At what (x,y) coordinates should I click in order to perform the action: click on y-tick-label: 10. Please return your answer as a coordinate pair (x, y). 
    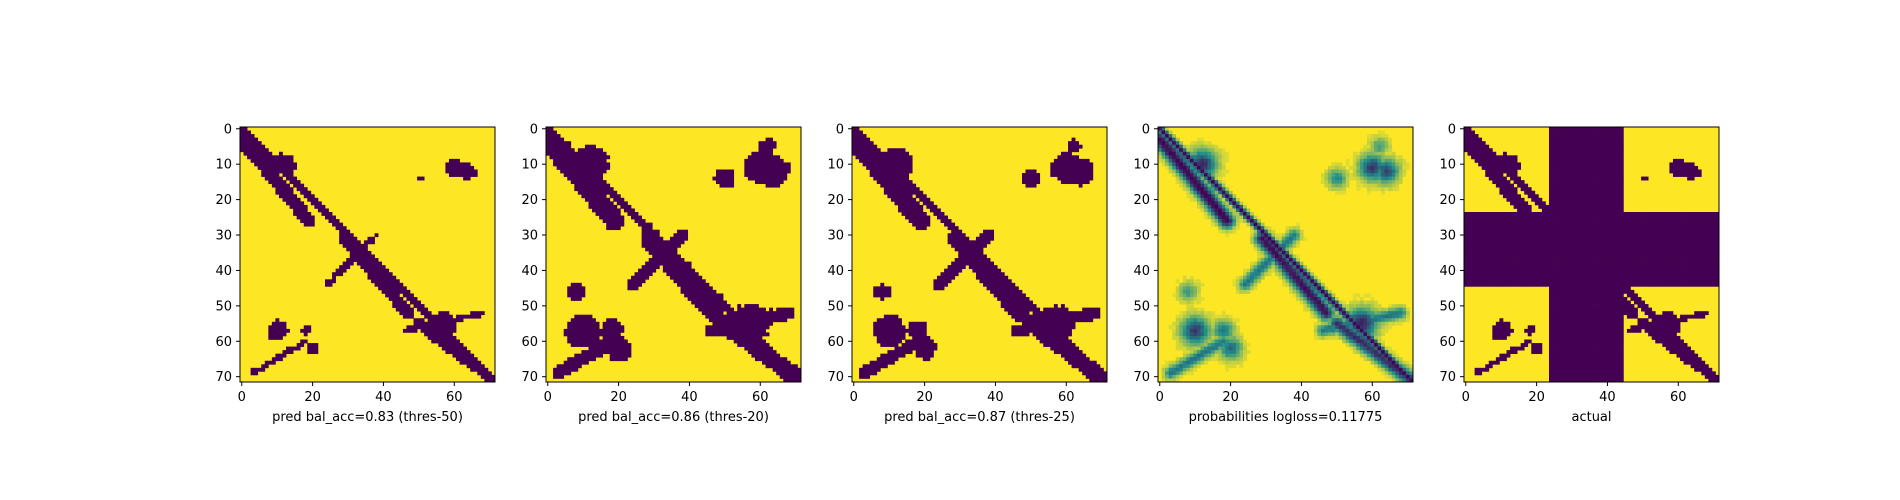
    Looking at the image, I should click on (1141, 165).